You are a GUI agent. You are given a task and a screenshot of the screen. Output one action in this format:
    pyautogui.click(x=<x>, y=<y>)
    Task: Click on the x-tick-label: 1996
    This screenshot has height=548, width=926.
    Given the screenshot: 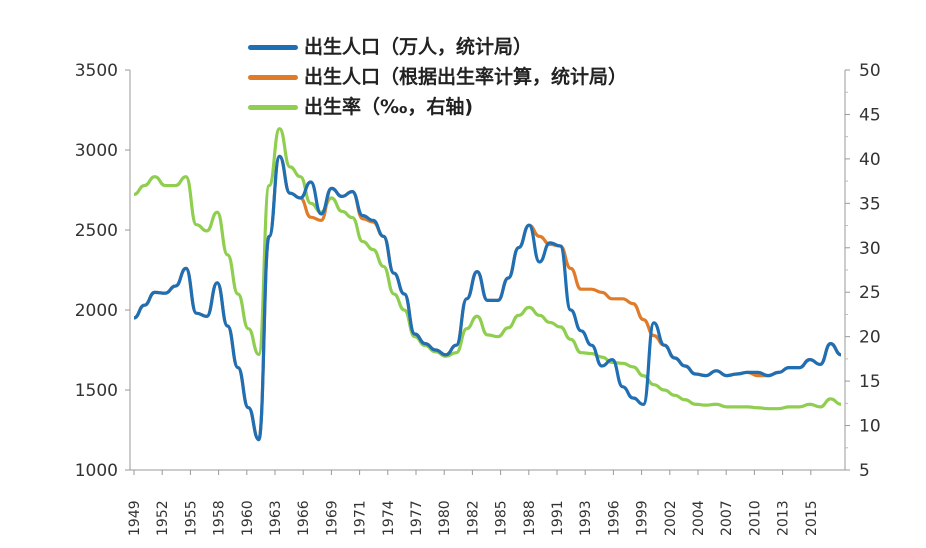 What is the action you would take?
    pyautogui.click(x=614, y=518)
    